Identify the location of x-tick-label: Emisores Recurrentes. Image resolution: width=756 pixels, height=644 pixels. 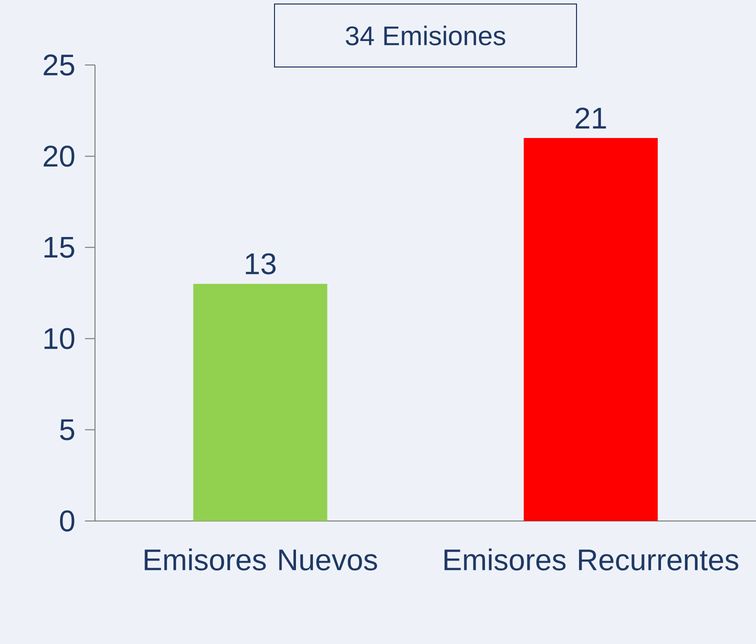
(591, 559).